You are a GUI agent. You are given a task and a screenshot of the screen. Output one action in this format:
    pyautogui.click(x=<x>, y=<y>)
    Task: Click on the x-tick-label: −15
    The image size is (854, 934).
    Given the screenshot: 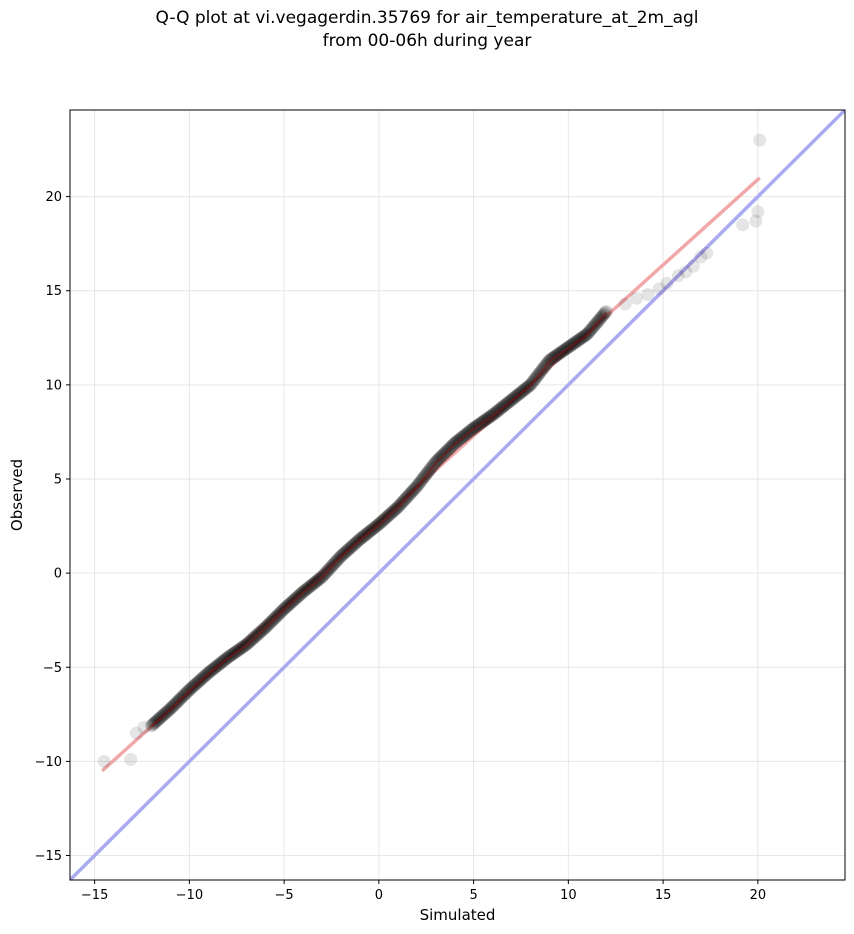 What is the action you would take?
    pyautogui.click(x=94, y=895)
    